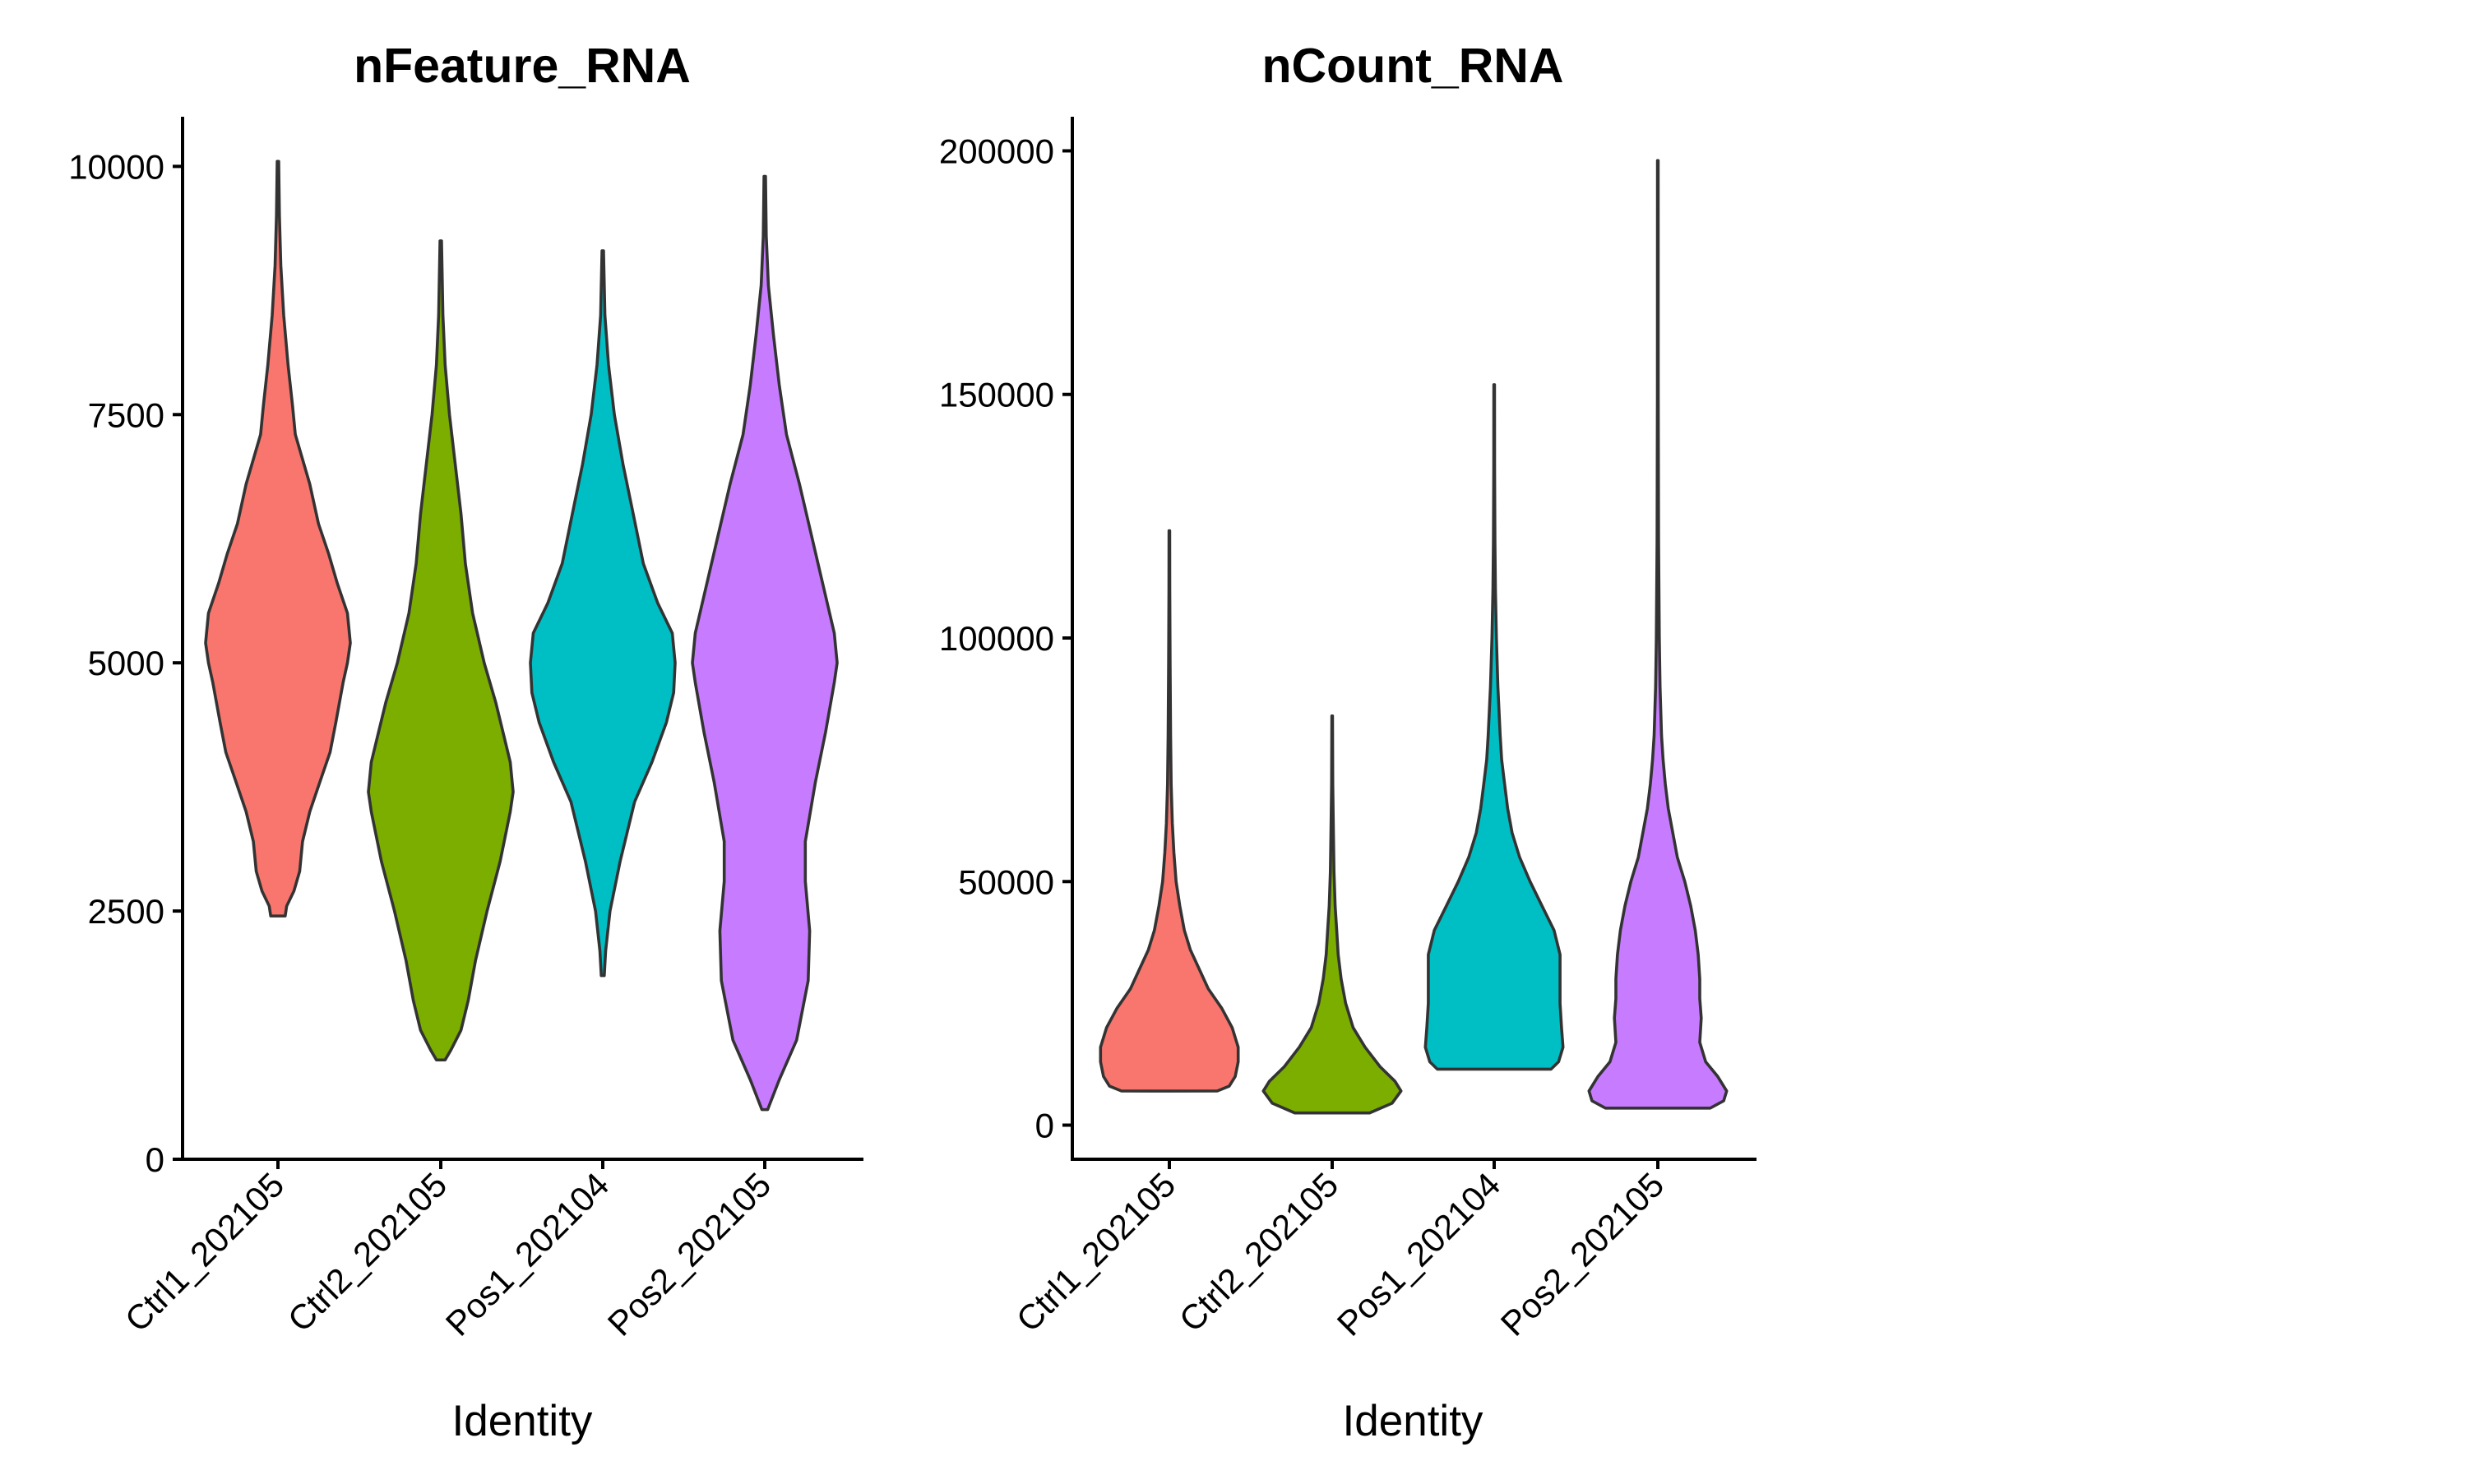 The image size is (2467, 1484). I want to click on y-tick-label: 2500, so click(126, 911).